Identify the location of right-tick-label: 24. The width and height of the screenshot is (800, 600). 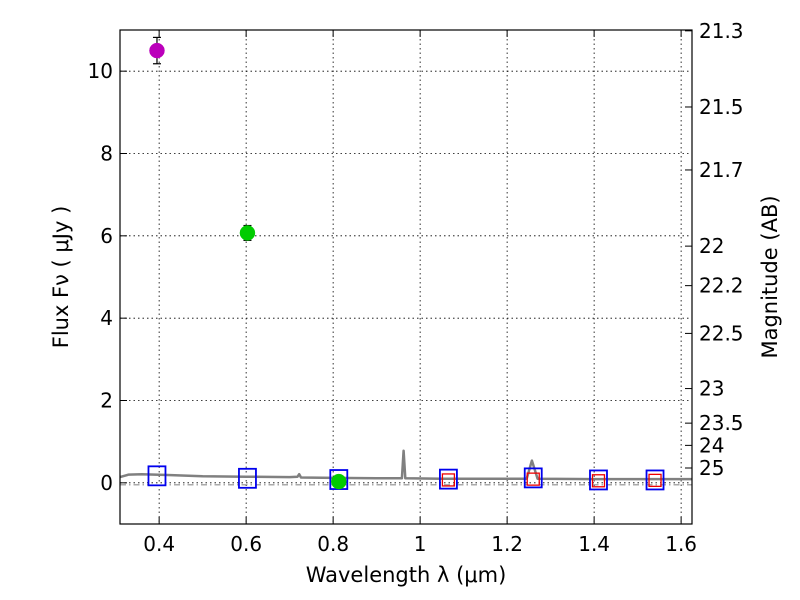
(711, 445).